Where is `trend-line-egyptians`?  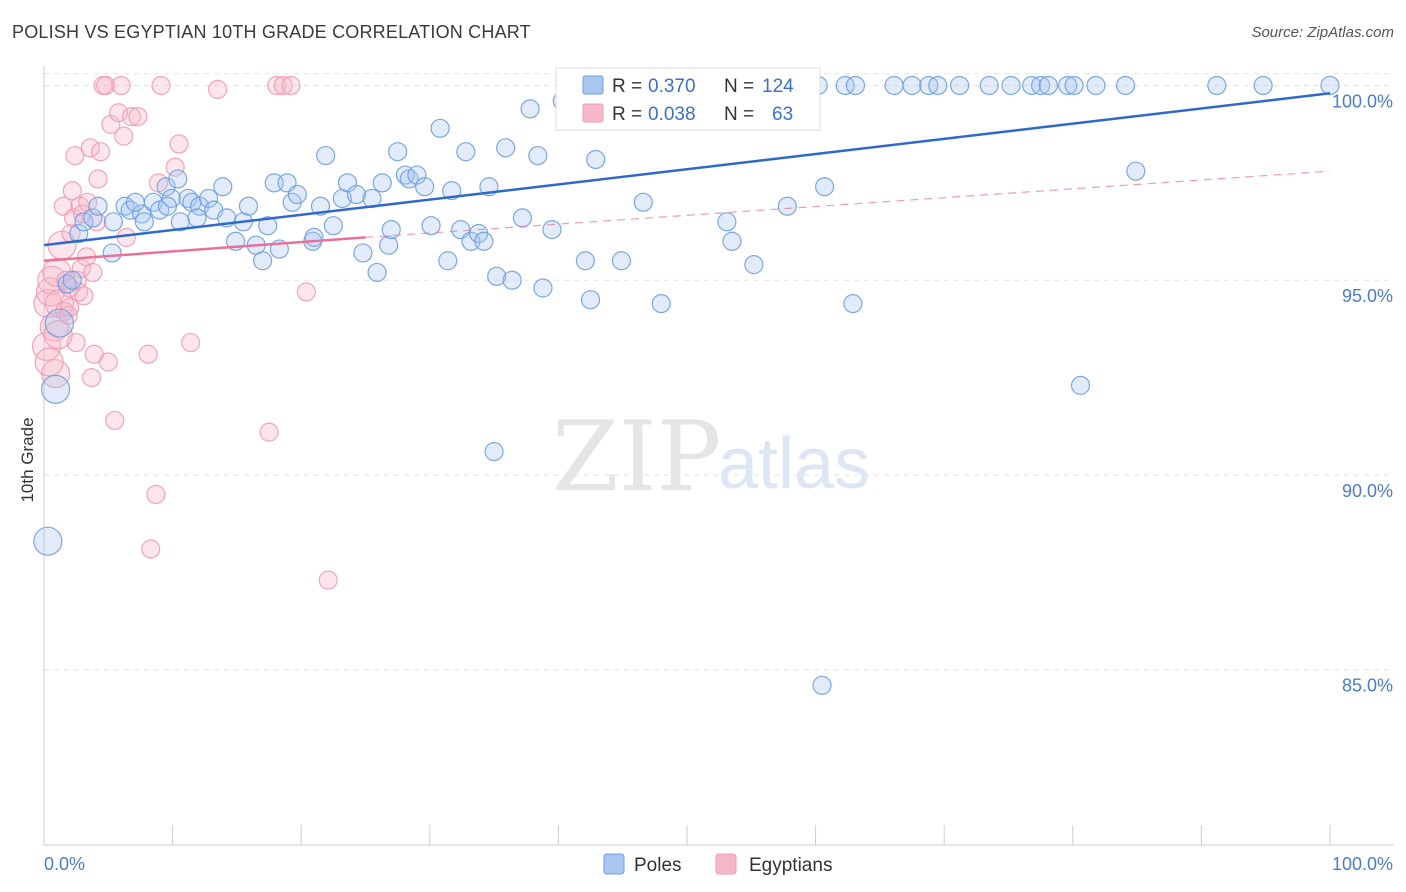 trend-line-egyptians is located at coordinates (204, 249).